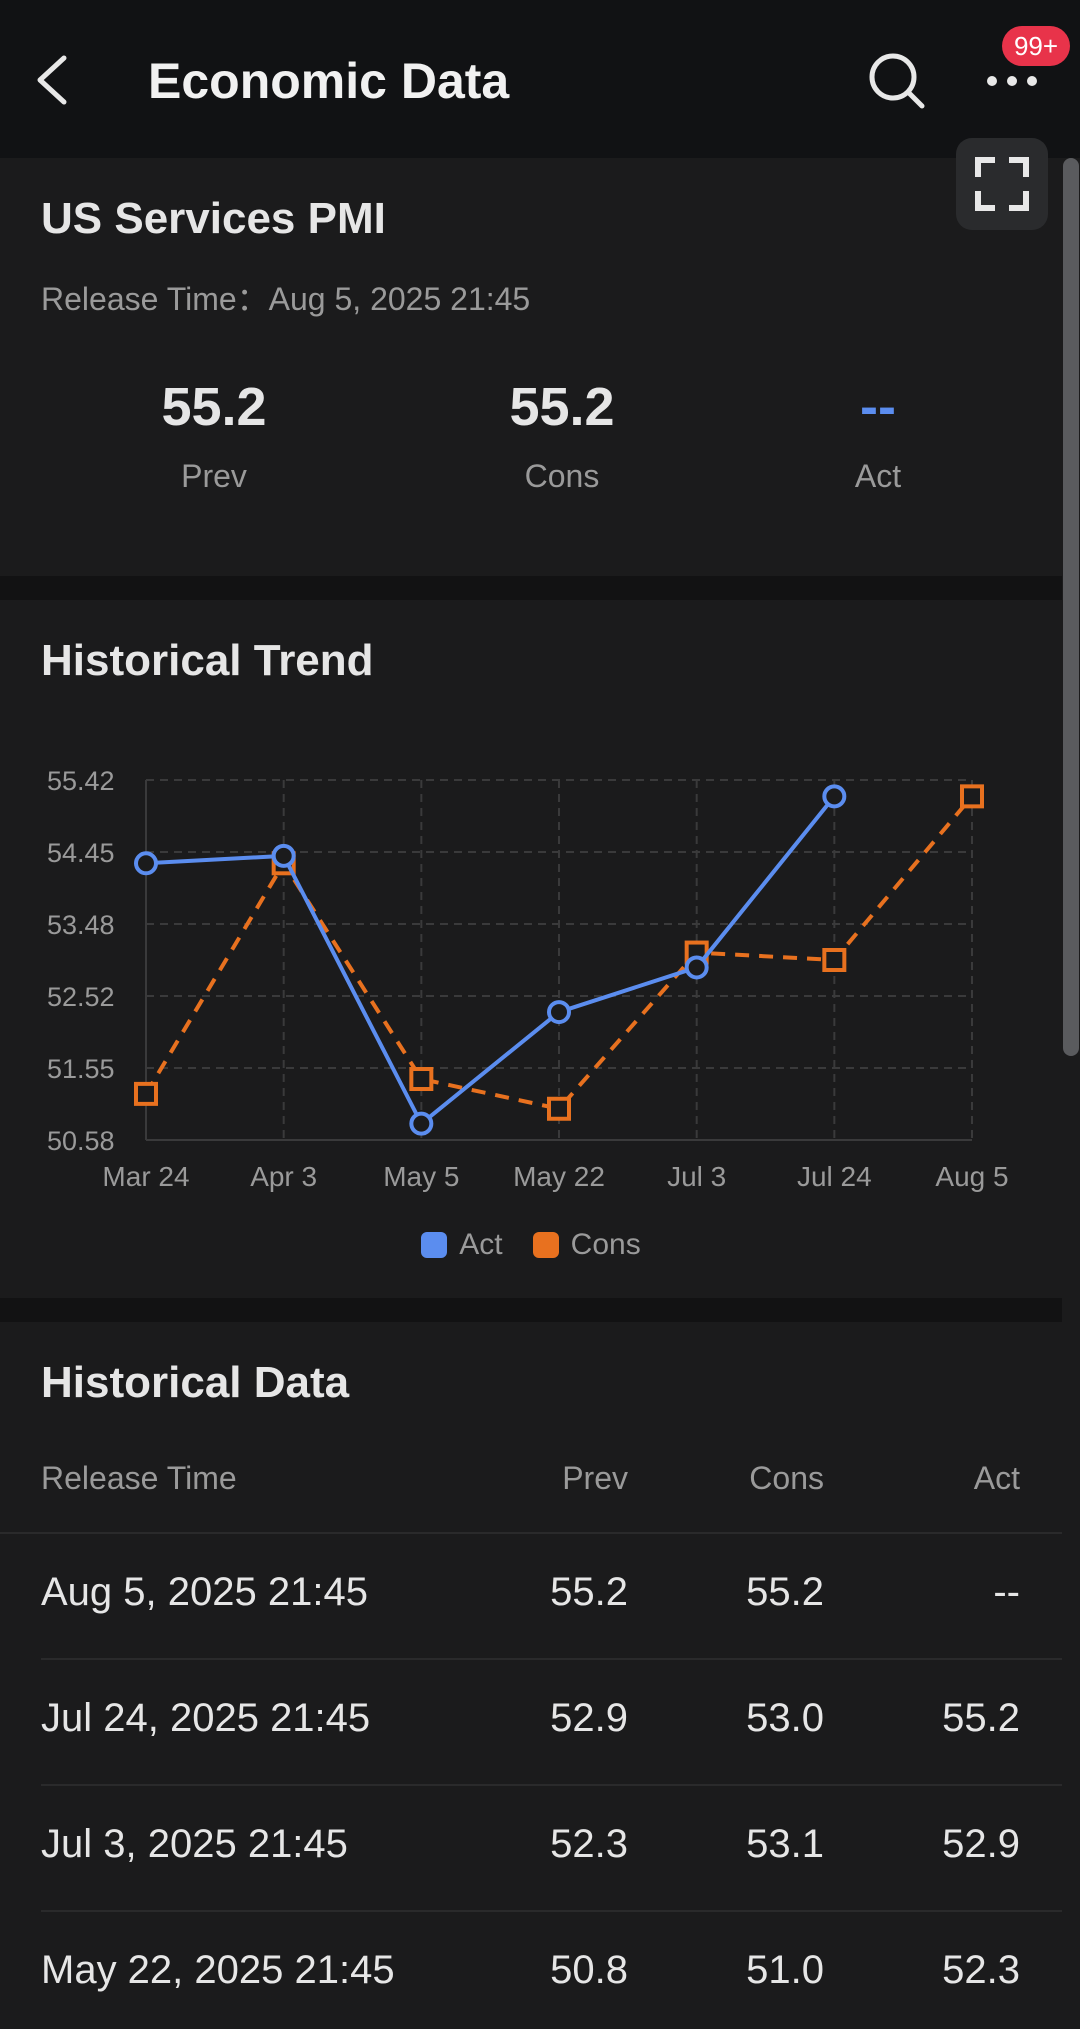 This screenshot has width=1080, height=2029. What do you see at coordinates (81, 1069) in the screenshot?
I see `y-tick-label: 51.55` at bounding box center [81, 1069].